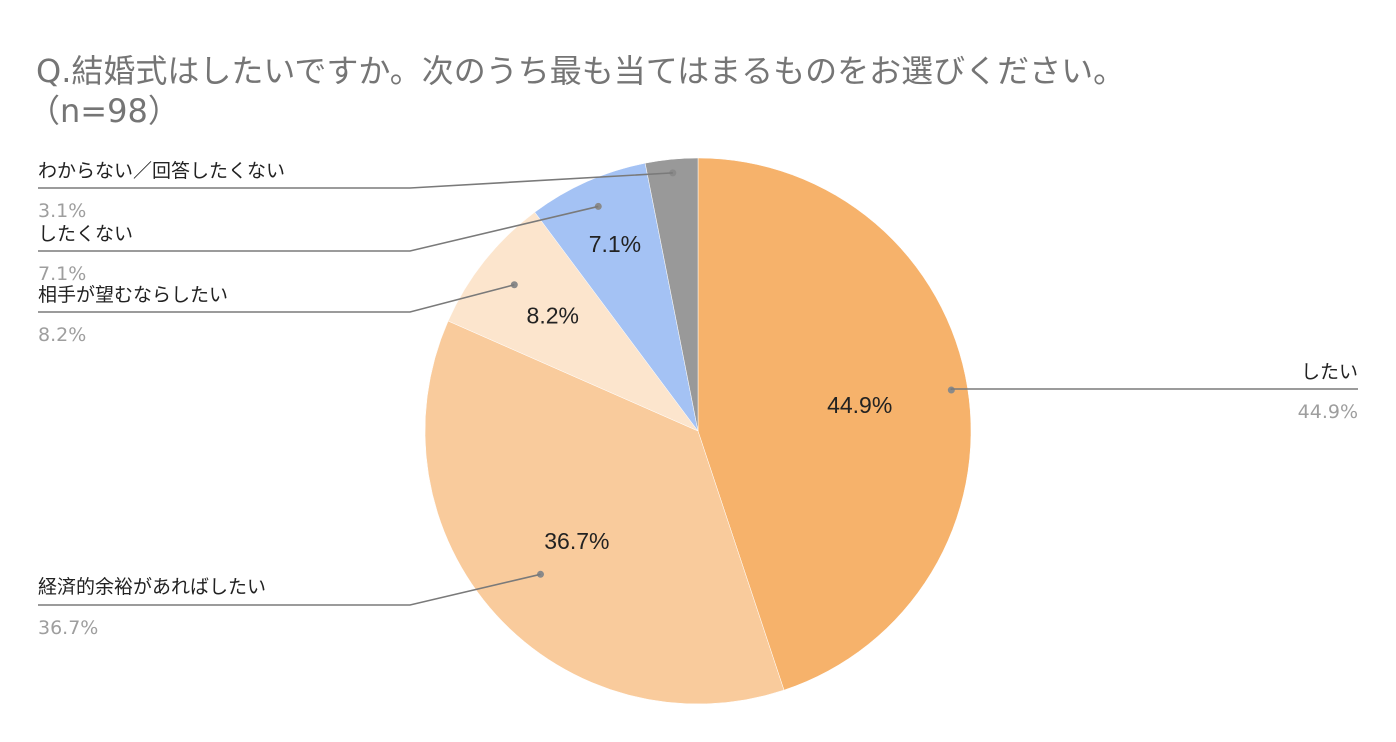  Describe the element at coordinates (576, 541) in the screenshot. I see `slice-data-label-2: 36.7%` at that location.